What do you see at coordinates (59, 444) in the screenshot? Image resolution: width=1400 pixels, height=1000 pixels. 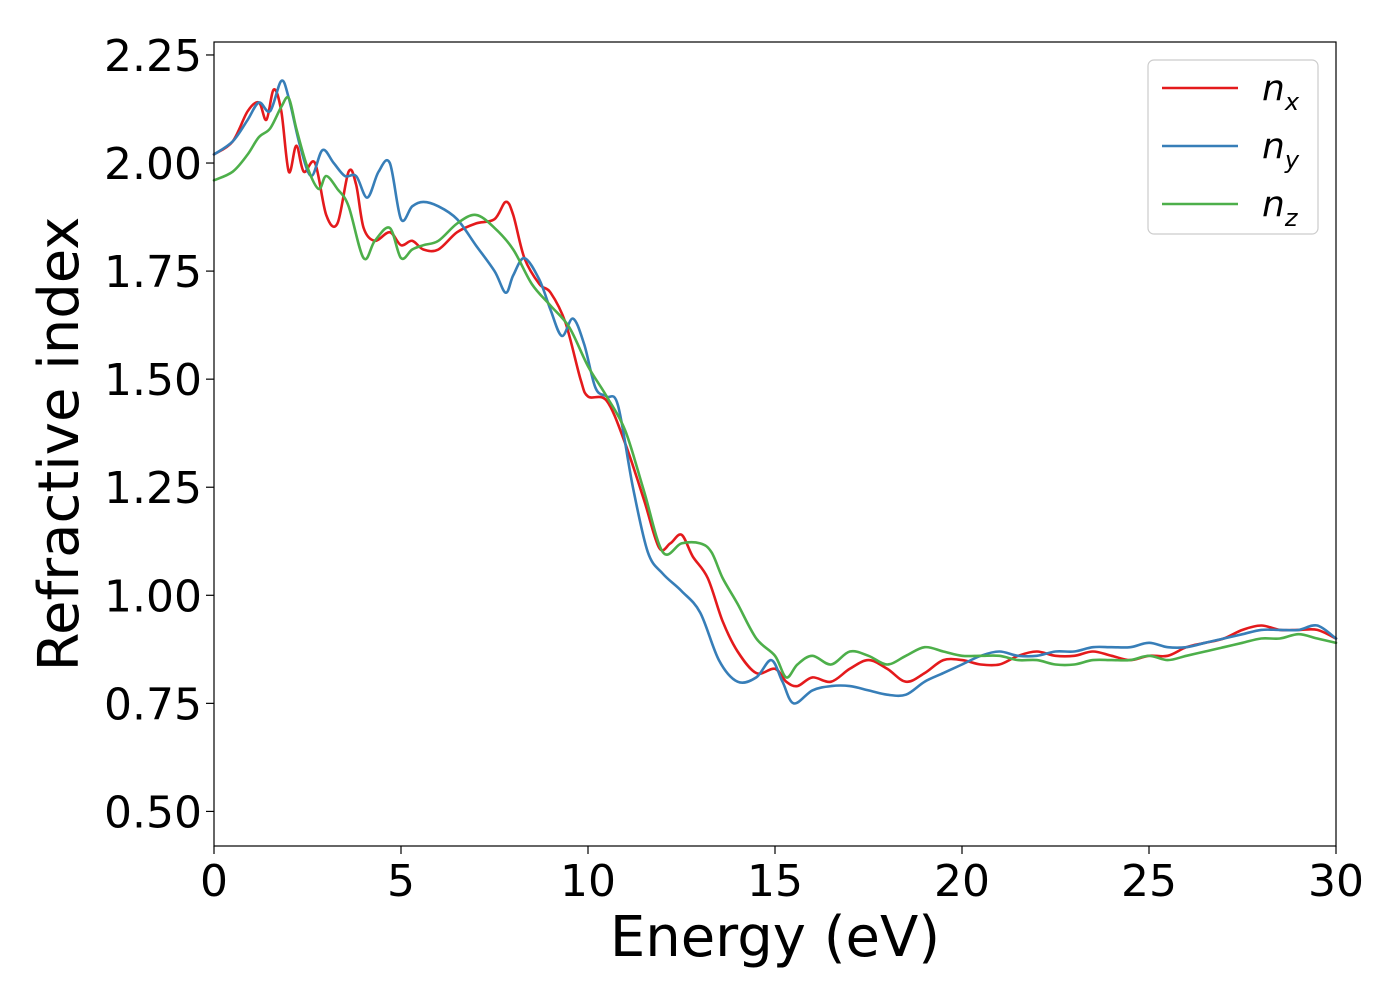 I see `y-axis-label: Refractive index` at bounding box center [59, 444].